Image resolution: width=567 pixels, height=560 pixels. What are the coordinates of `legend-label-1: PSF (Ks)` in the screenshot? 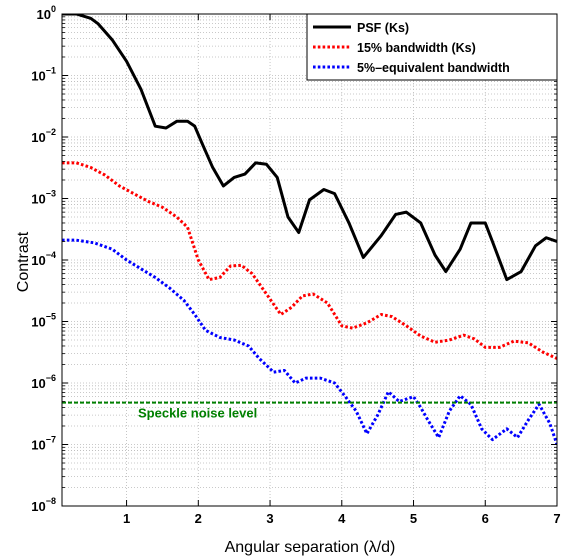 It's located at (383, 28).